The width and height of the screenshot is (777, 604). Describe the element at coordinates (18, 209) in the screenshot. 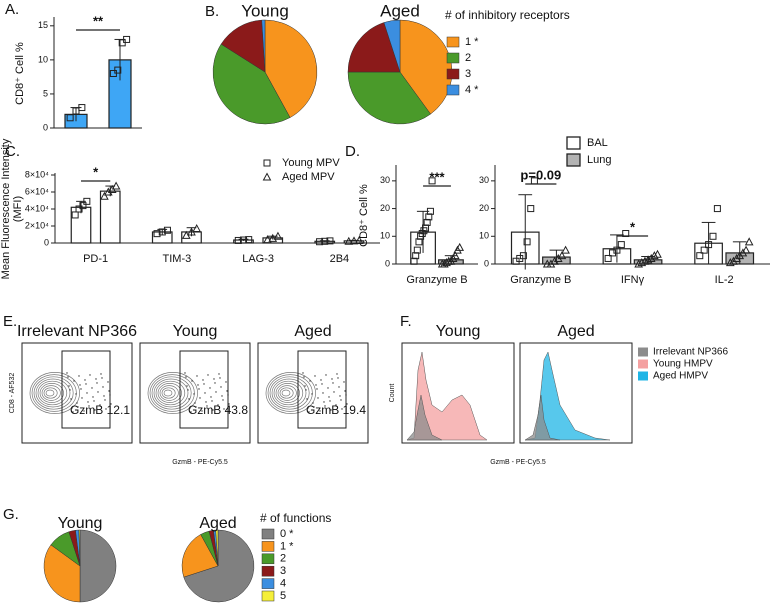

I see `y-axis-label: (MFI)` at that location.